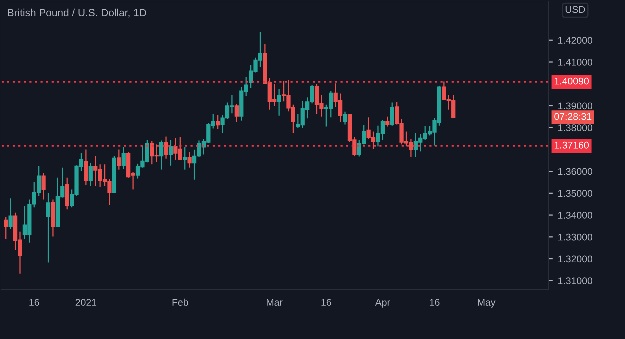  I want to click on y-tick-label: 1.41000, so click(575, 62).